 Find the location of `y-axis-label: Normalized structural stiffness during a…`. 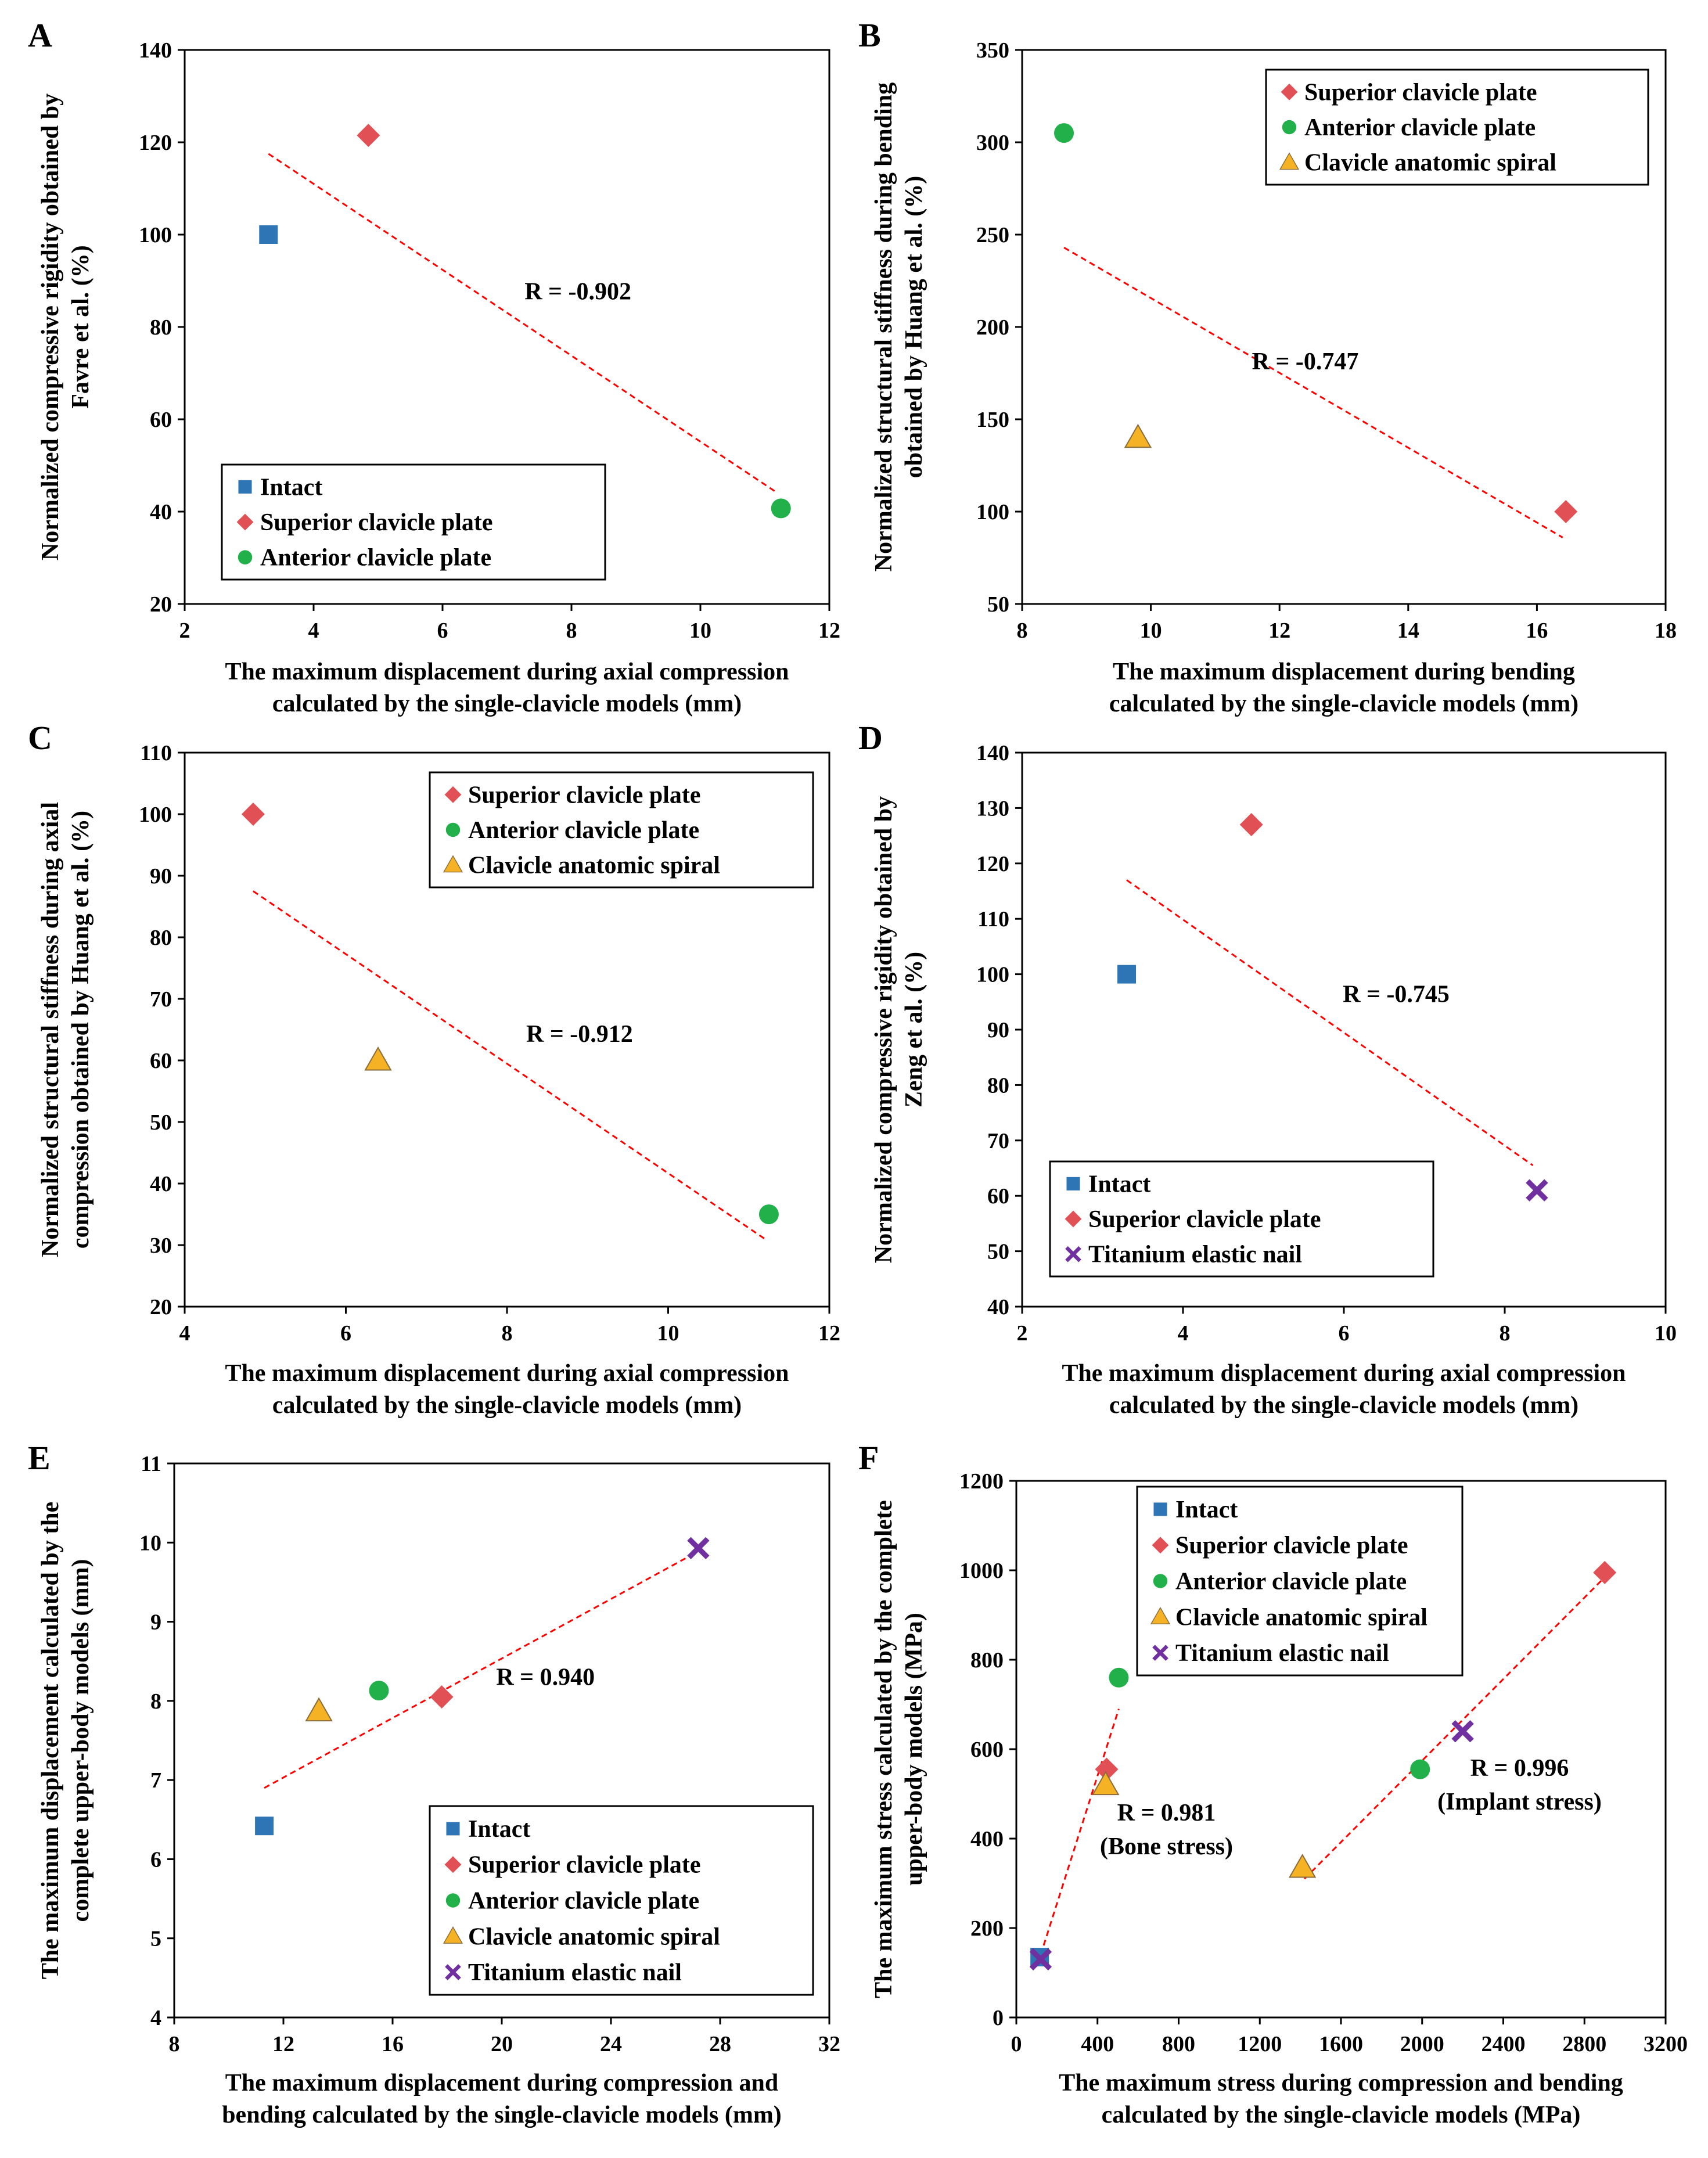

y-axis-label: Normalized structural stiffness during a… is located at coordinates (50, 1029).